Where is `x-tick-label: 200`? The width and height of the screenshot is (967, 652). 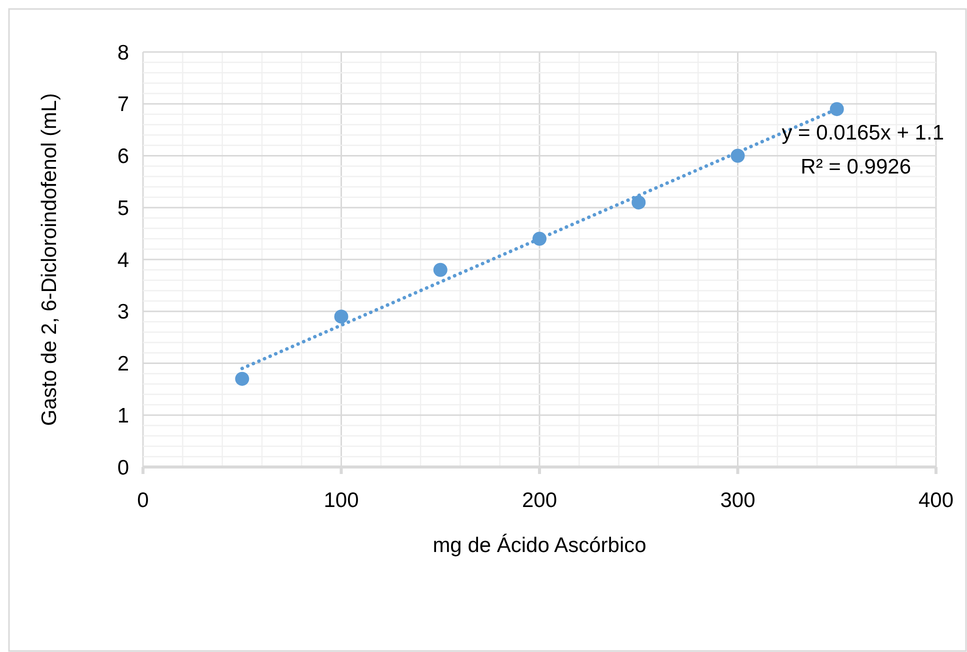
x-tick-label: 200 is located at coordinates (540, 500).